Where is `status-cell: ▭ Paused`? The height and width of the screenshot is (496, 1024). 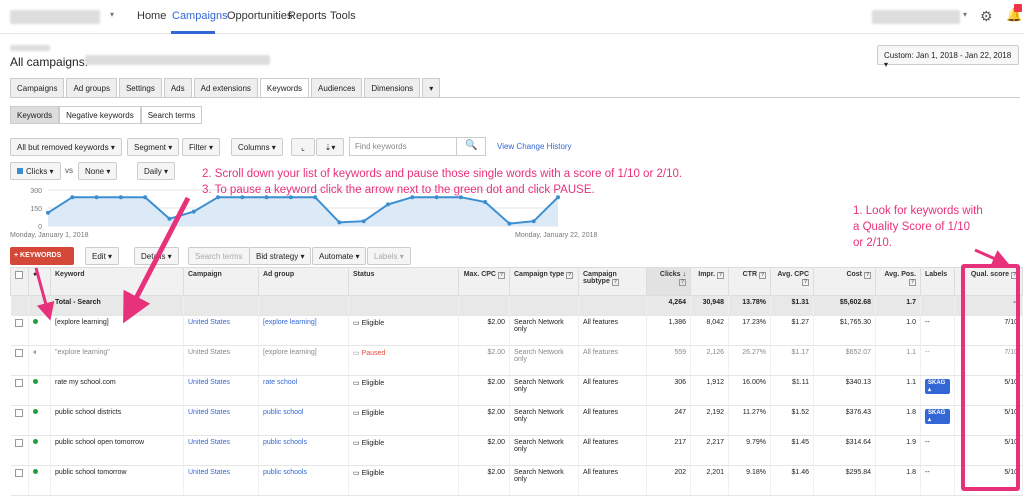
status-cell: ▭ Paused is located at coordinates (403, 360).